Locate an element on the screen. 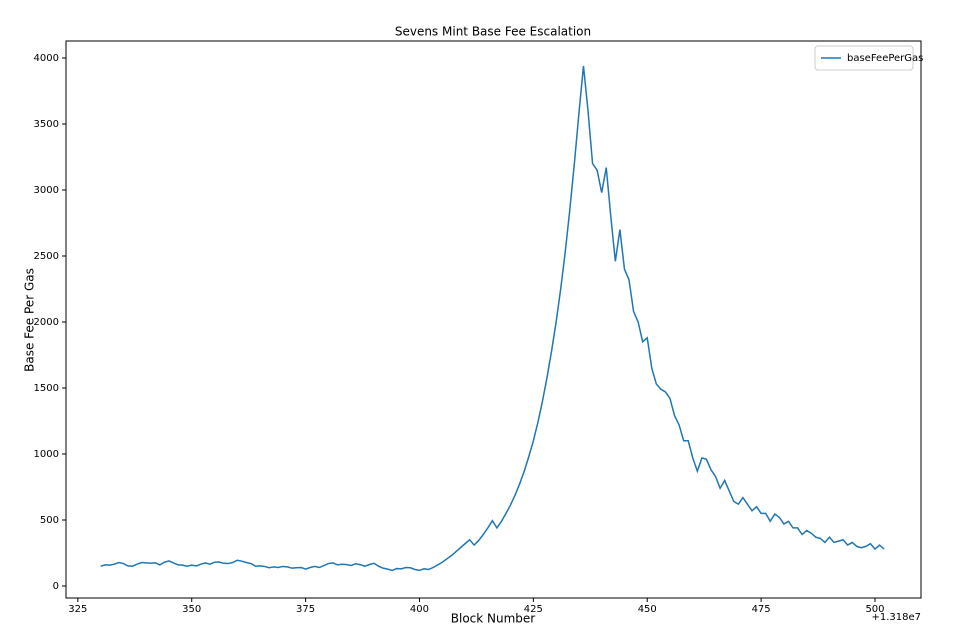 This screenshot has width=960, height=640. x-tick-label: 325 is located at coordinates (77, 609).